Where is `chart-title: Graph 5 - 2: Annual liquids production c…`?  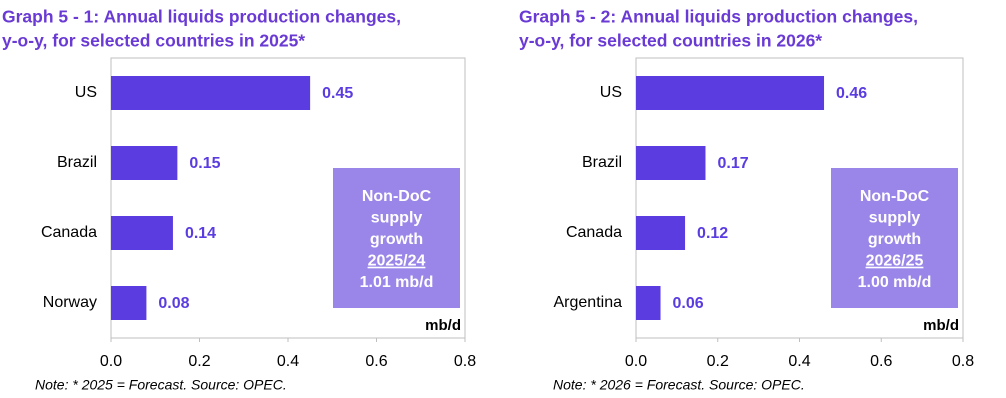
chart-title: Graph 5 - 2: Annual liquids production c… is located at coordinates (718, 17).